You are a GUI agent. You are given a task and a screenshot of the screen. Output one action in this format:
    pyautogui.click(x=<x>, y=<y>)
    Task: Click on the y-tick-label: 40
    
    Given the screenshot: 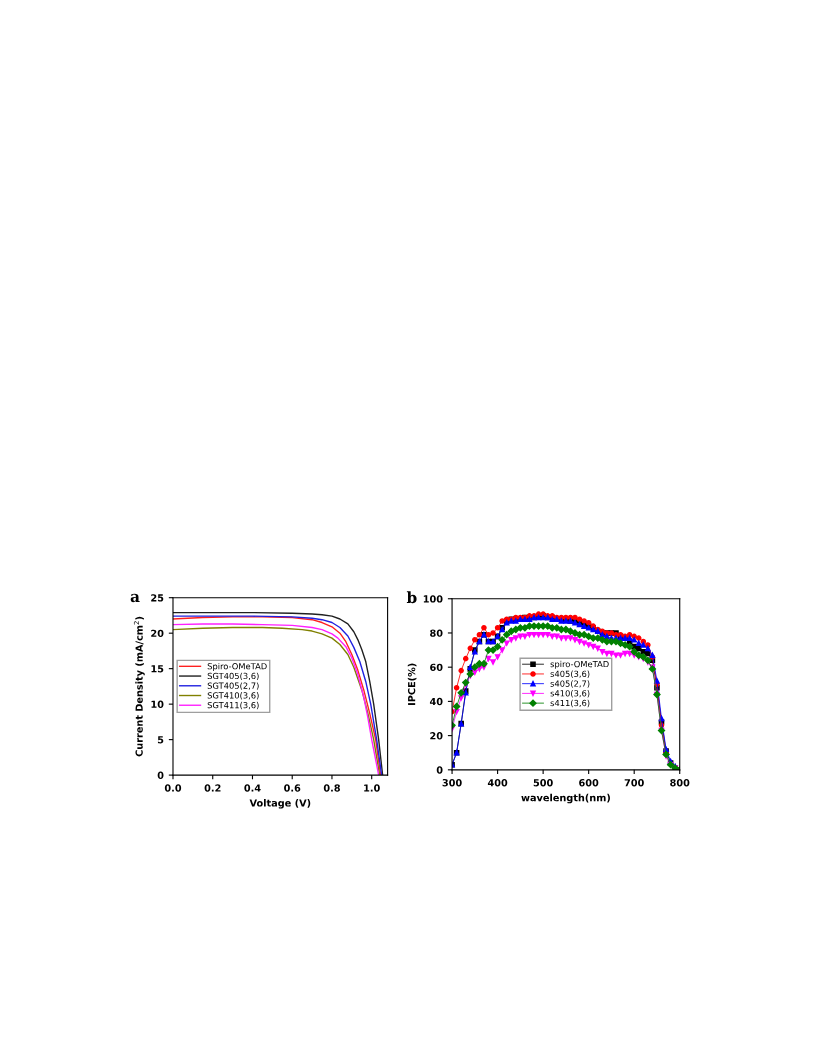 What is the action you would take?
    pyautogui.click(x=436, y=701)
    